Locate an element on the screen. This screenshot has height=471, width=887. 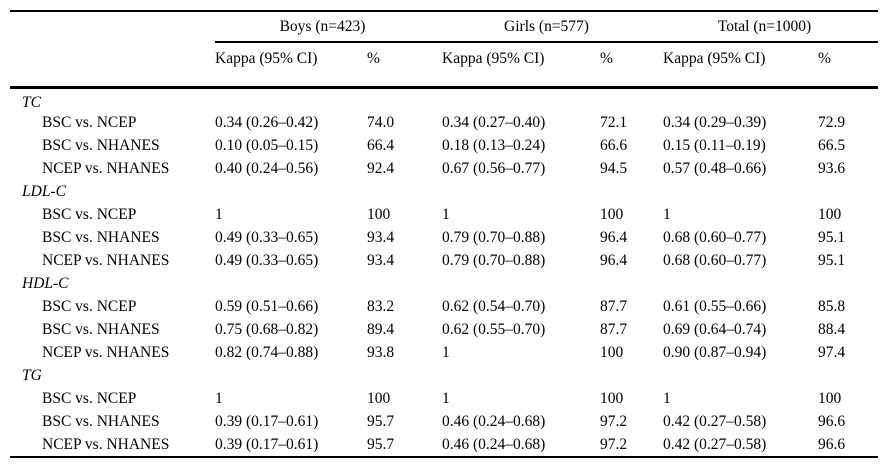
kappa-cell: 0.15 (0.11–0.19) is located at coordinates (714, 145).